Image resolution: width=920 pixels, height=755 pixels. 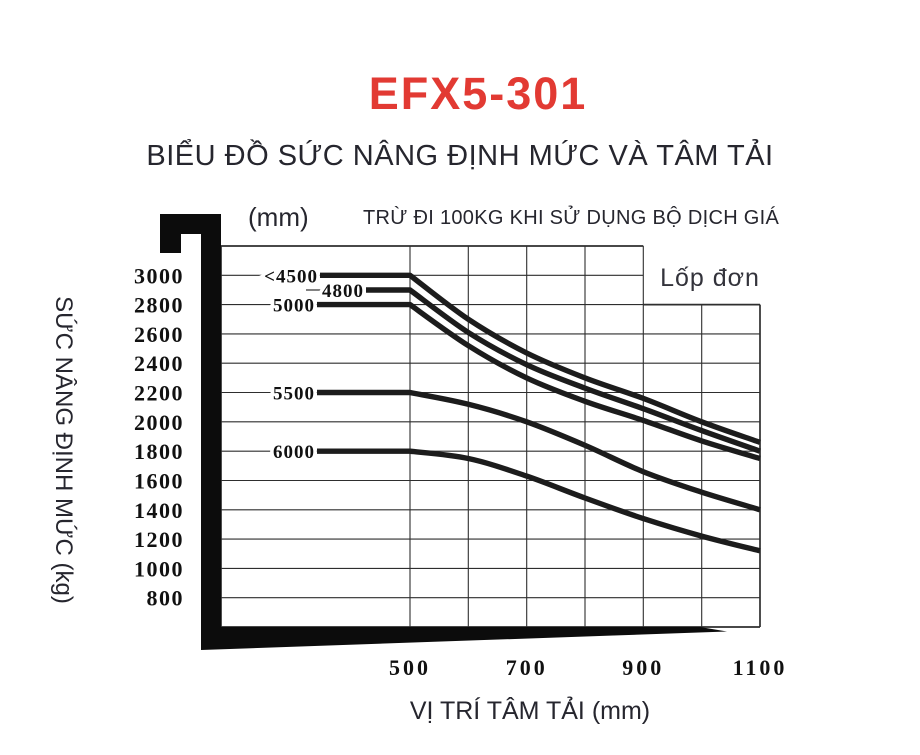 I want to click on mast-height-label: 6000, so click(x=294, y=452).